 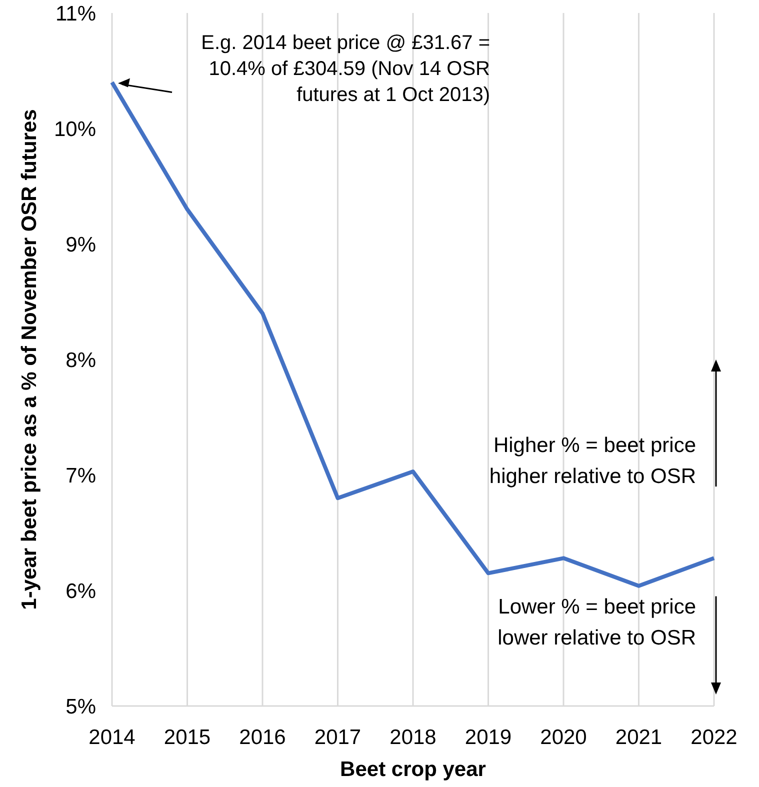 What do you see at coordinates (413, 737) in the screenshot?
I see `x-tick-label: 2018` at bounding box center [413, 737].